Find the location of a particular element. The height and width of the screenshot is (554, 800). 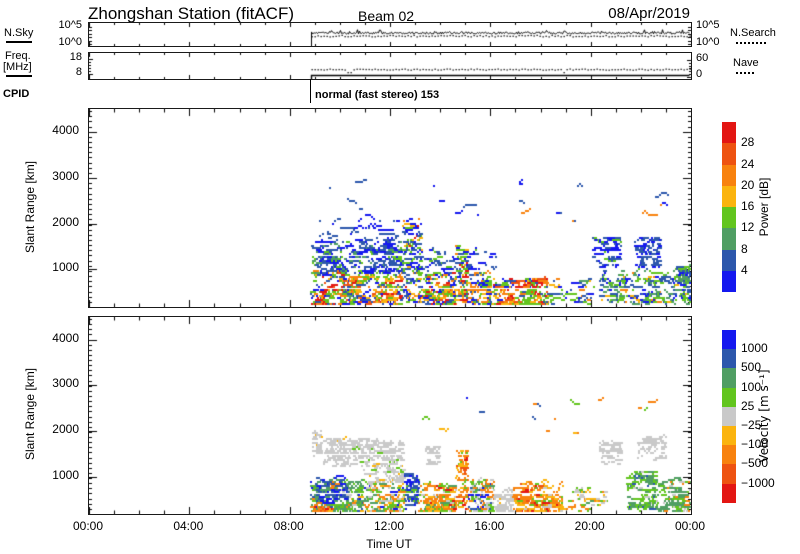

nsky-ytick-top-right: 10^5 is located at coordinates (708, 25).